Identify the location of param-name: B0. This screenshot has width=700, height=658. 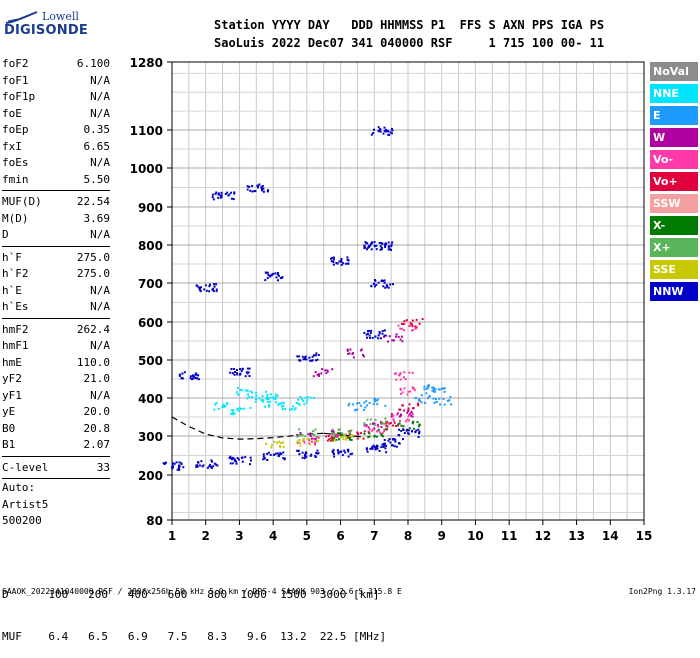
(9, 428).